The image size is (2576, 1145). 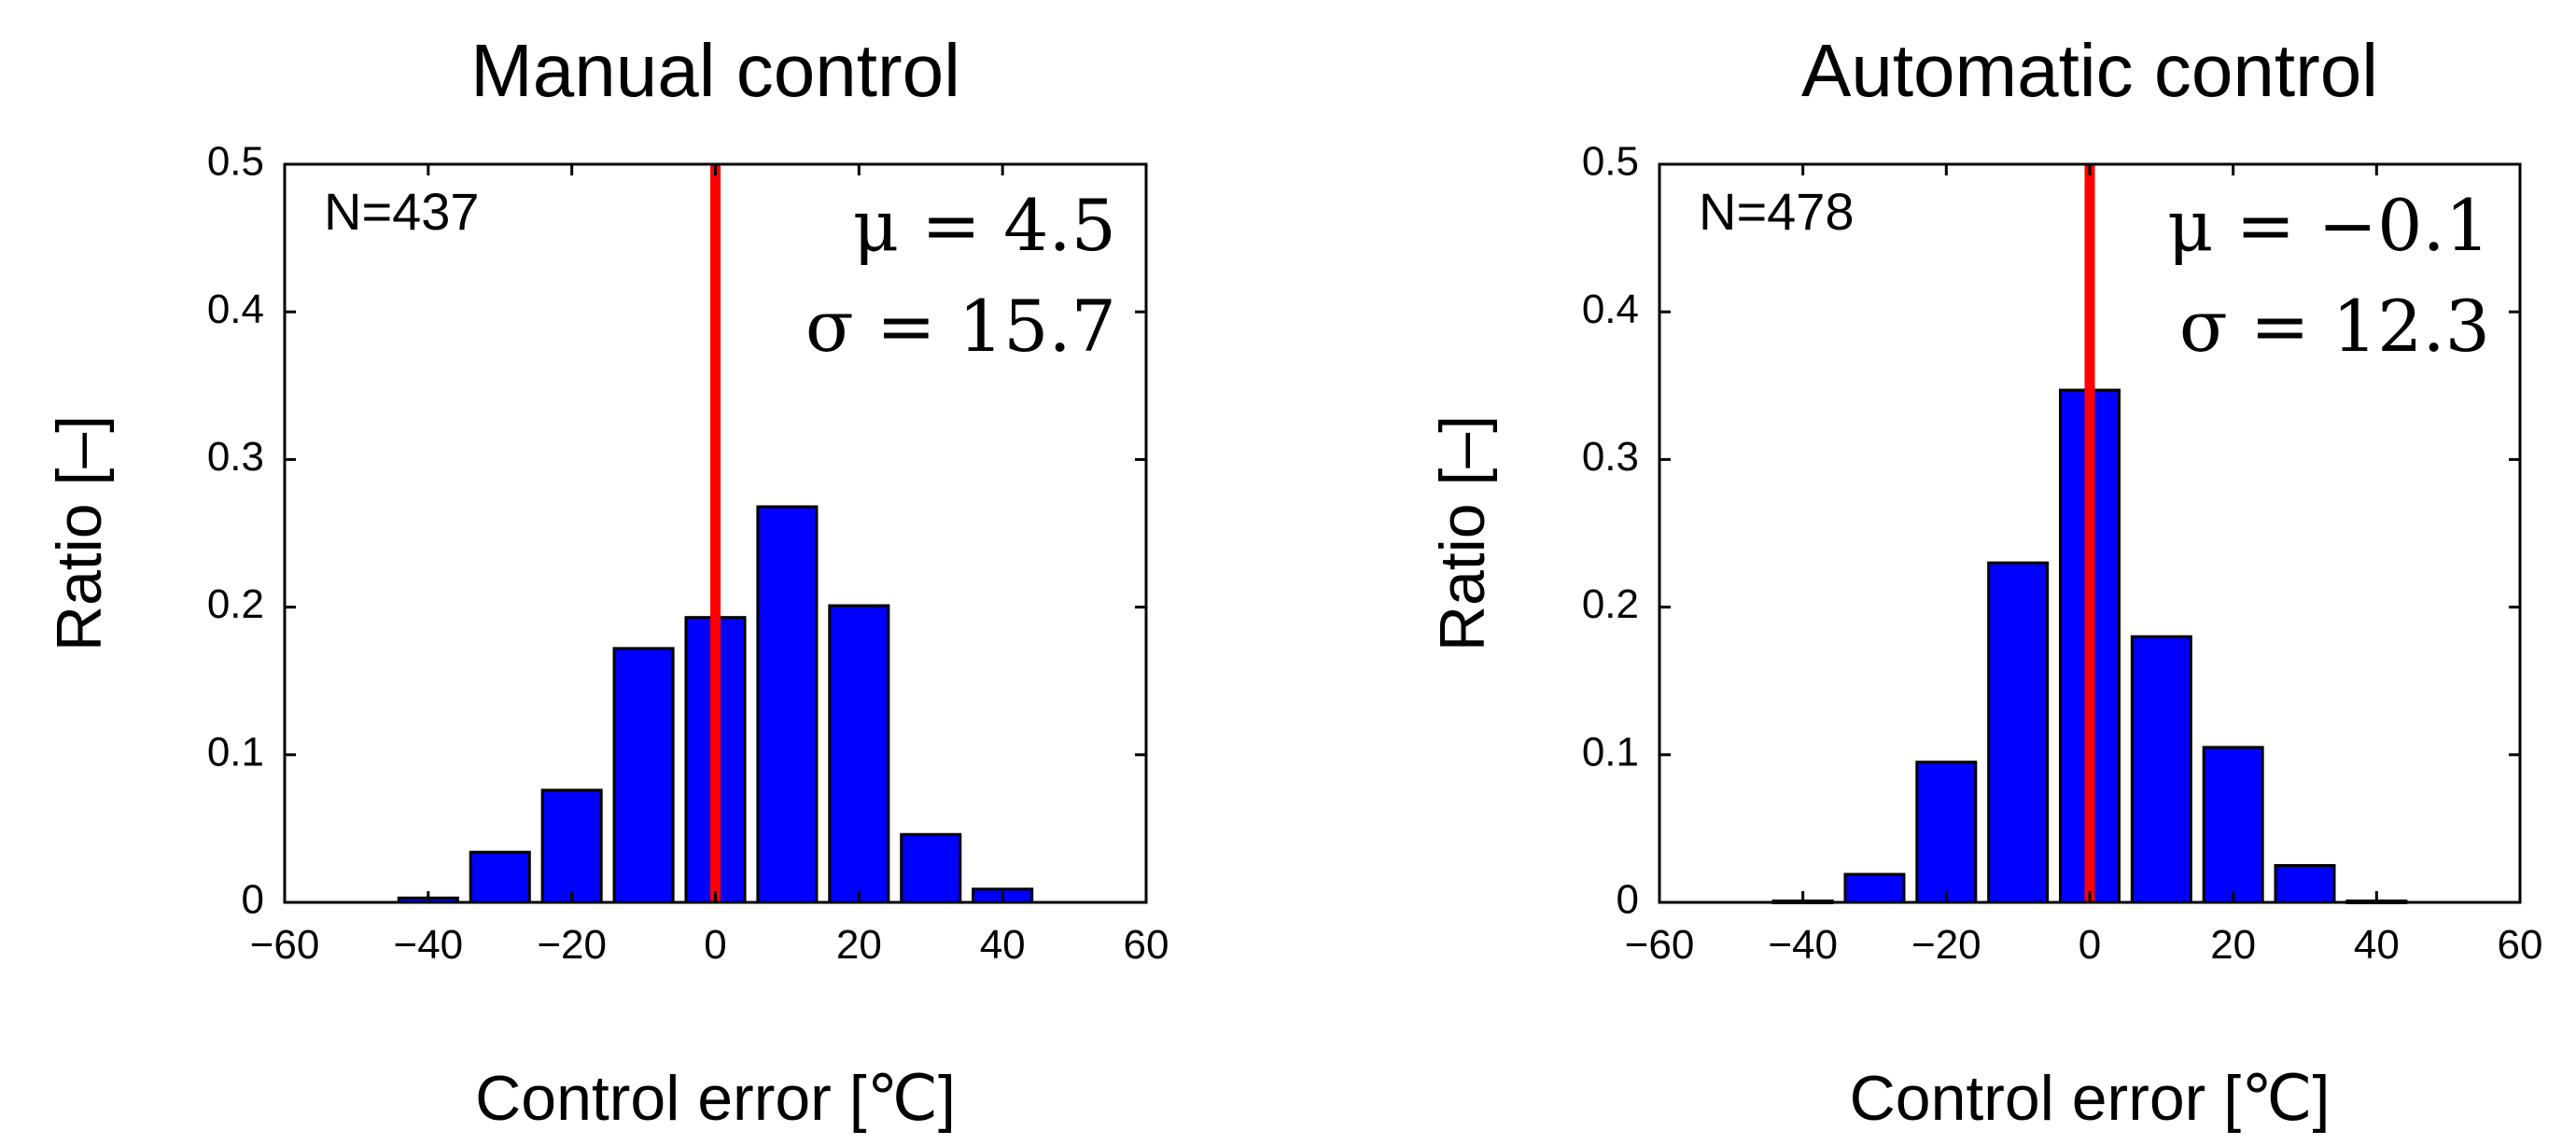 I want to click on chart-title: Automatic control, so click(x=2089, y=71).